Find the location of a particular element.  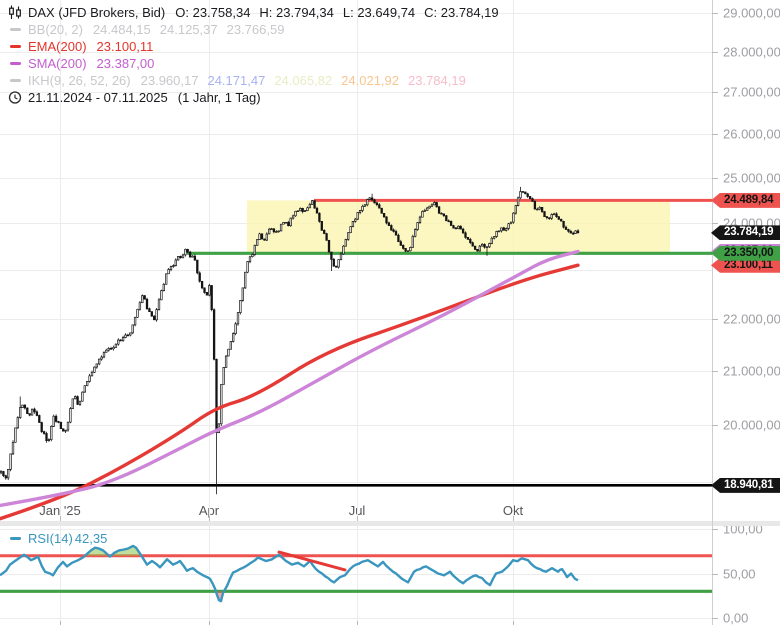

ikh-value: 24.171,47 is located at coordinates (236, 80).